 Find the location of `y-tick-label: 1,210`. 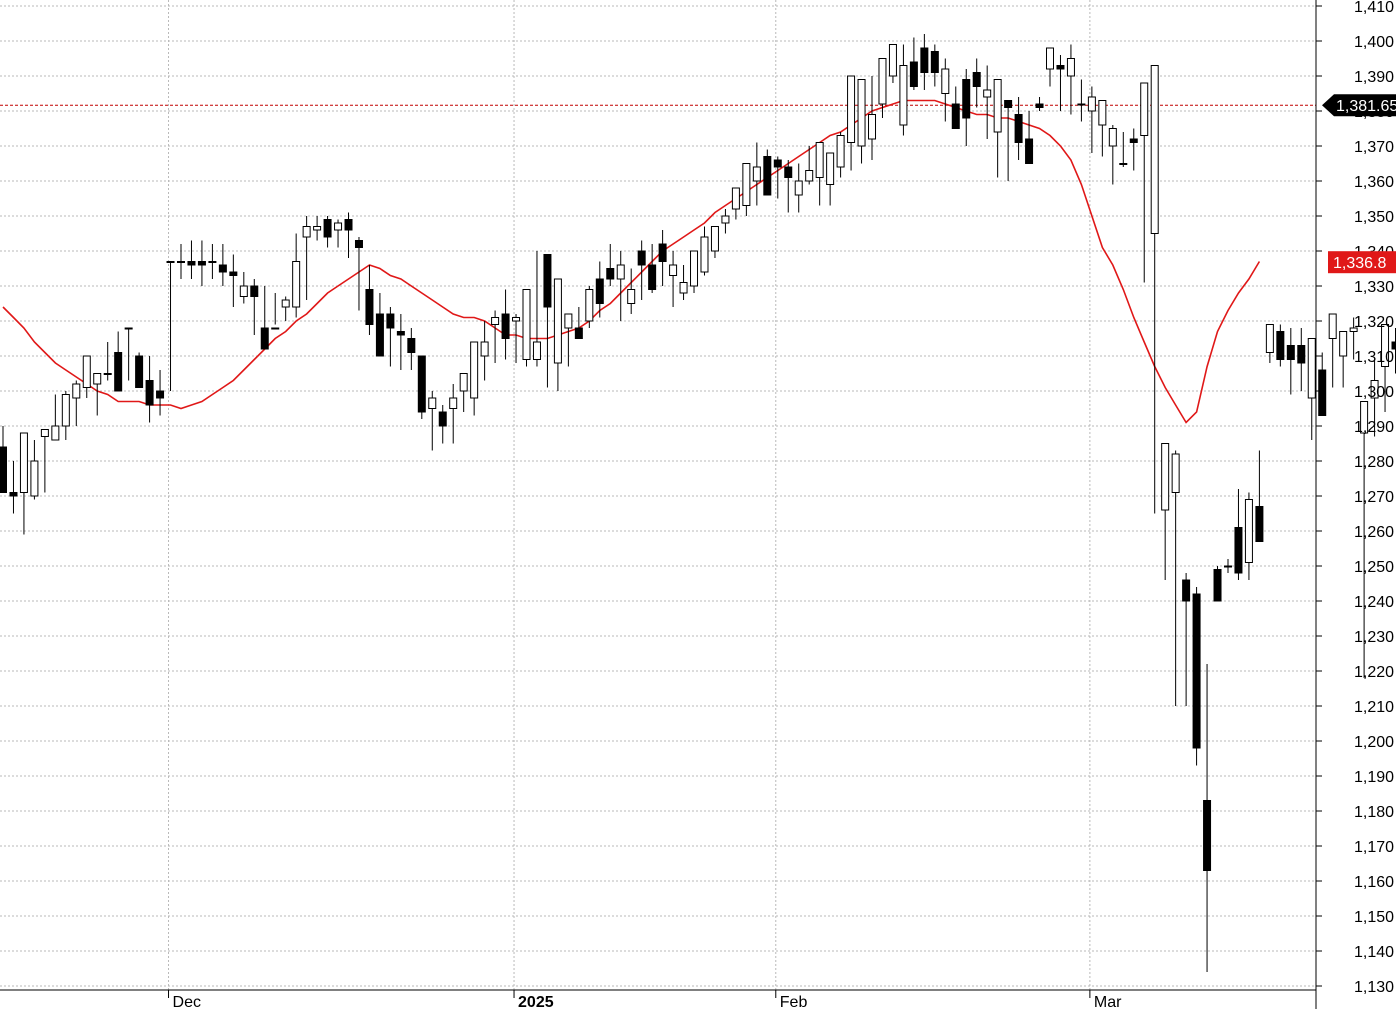

y-tick-label: 1,210 is located at coordinates (1374, 707).